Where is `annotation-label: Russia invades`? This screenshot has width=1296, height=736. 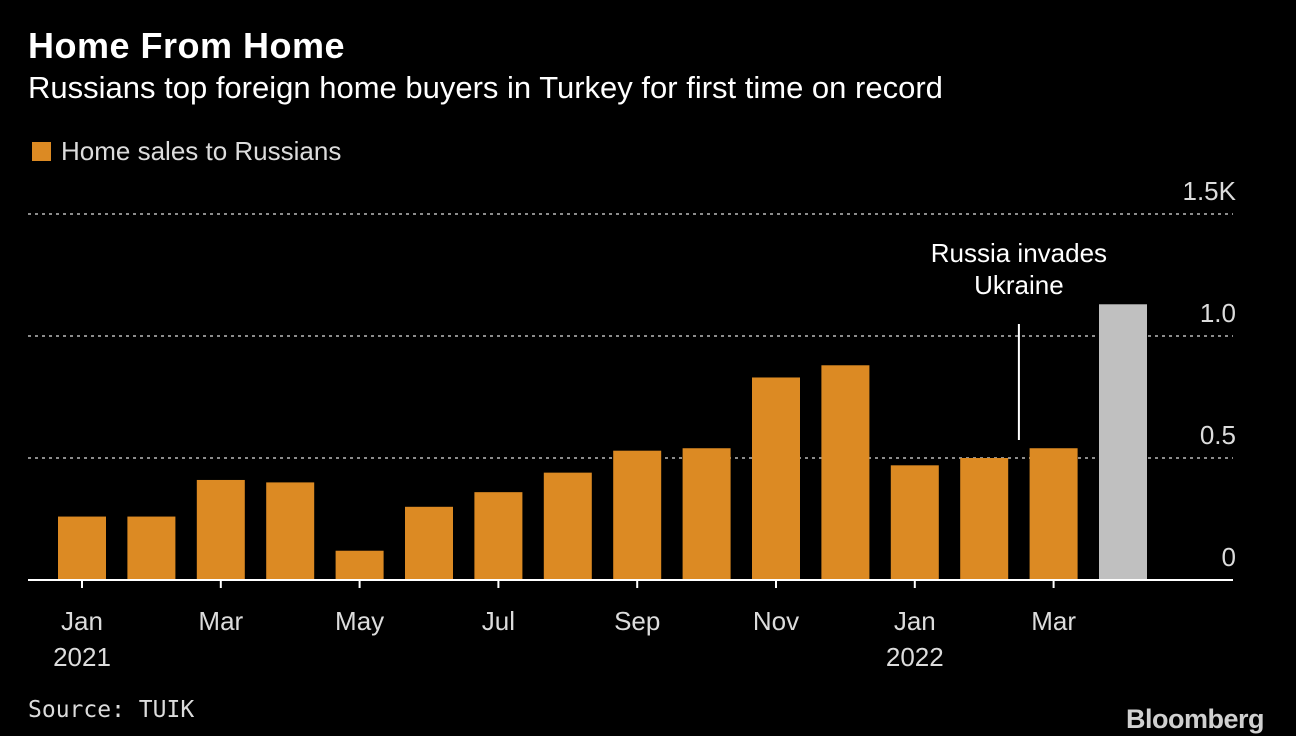 annotation-label: Russia invades is located at coordinates (1019, 253).